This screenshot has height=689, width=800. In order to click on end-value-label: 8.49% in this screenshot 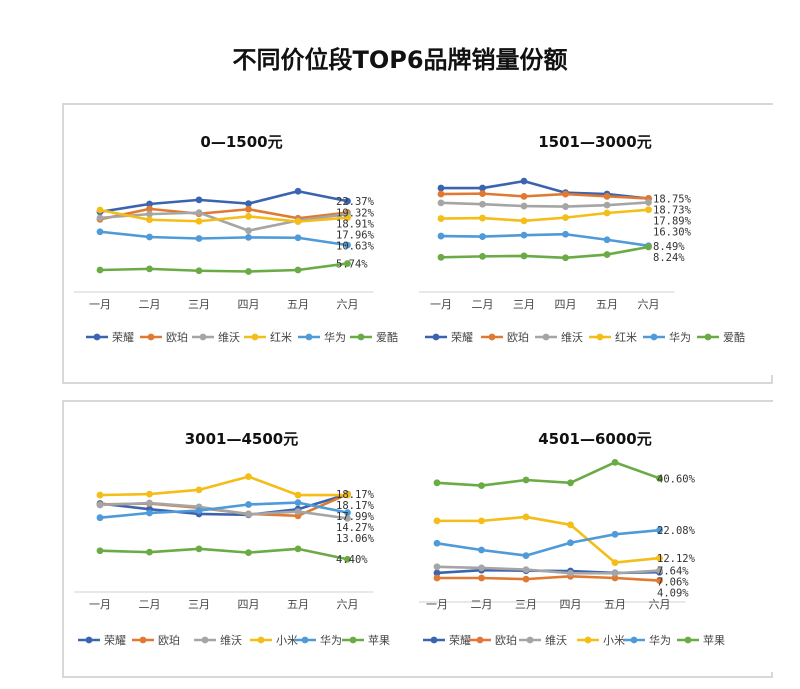, I will do `click(669, 247)`.